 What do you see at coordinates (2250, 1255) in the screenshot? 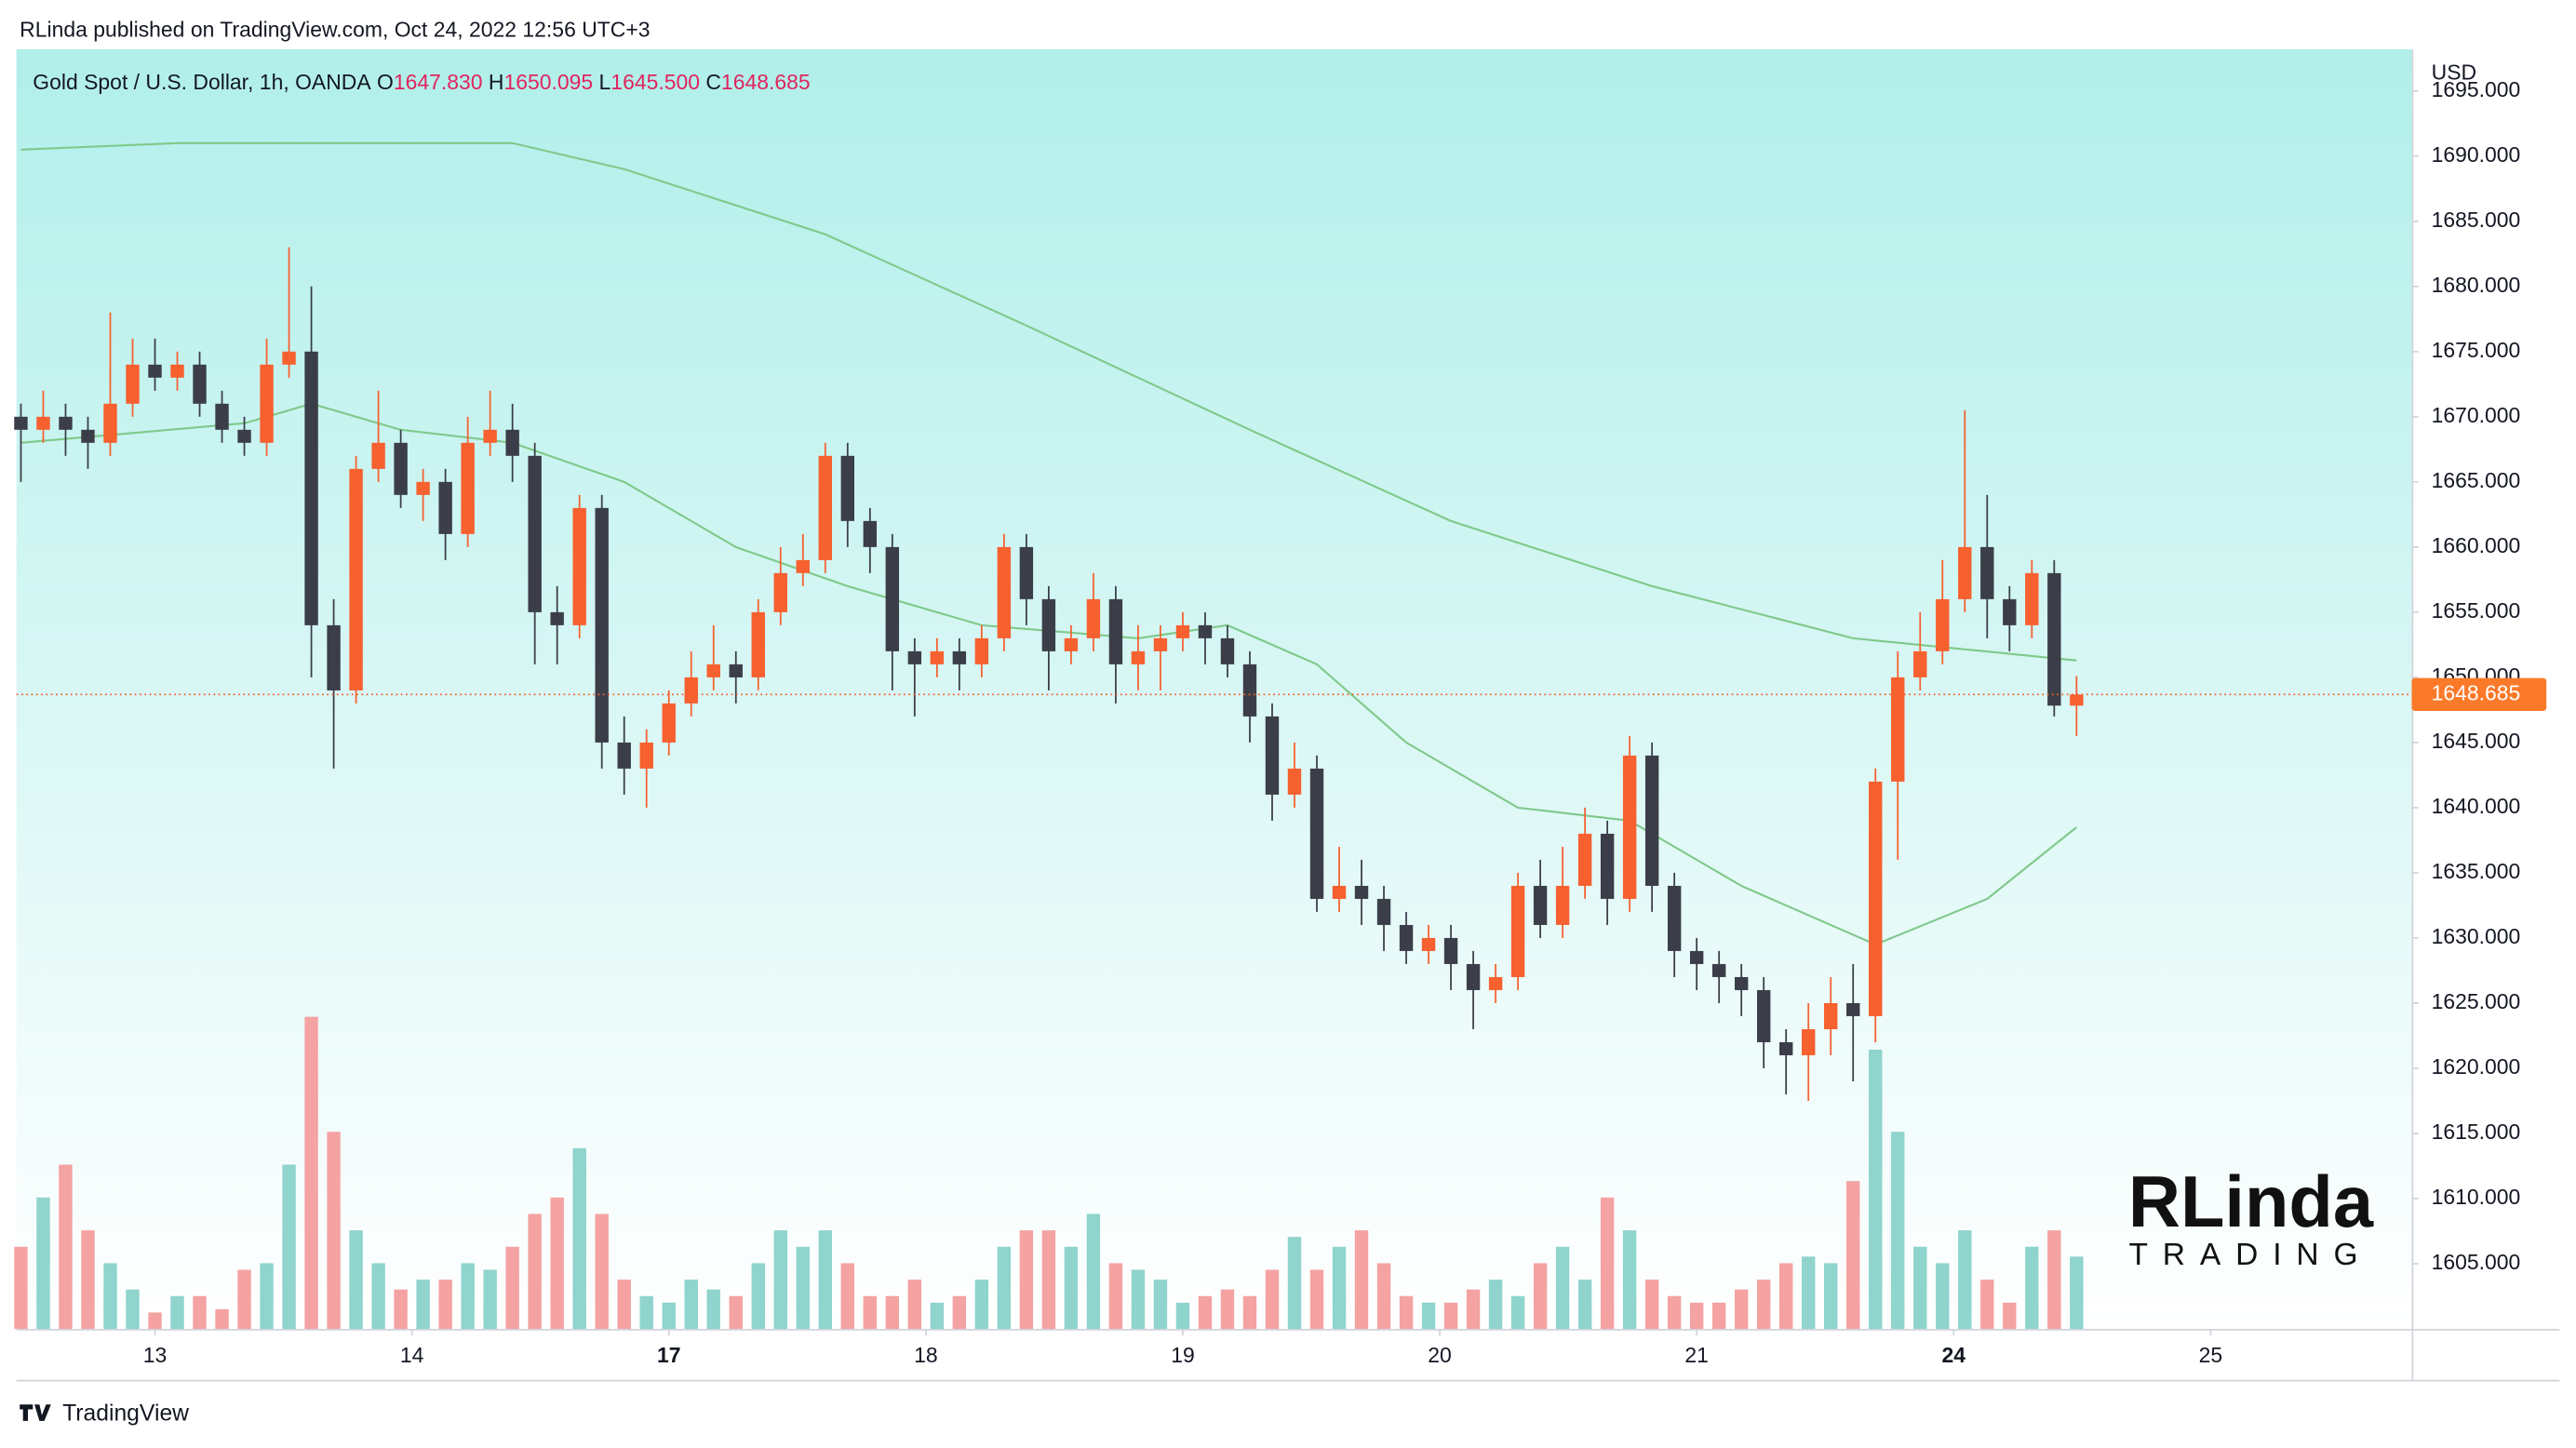
I see `watermark-subtitle: TRADING` at bounding box center [2250, 1255].